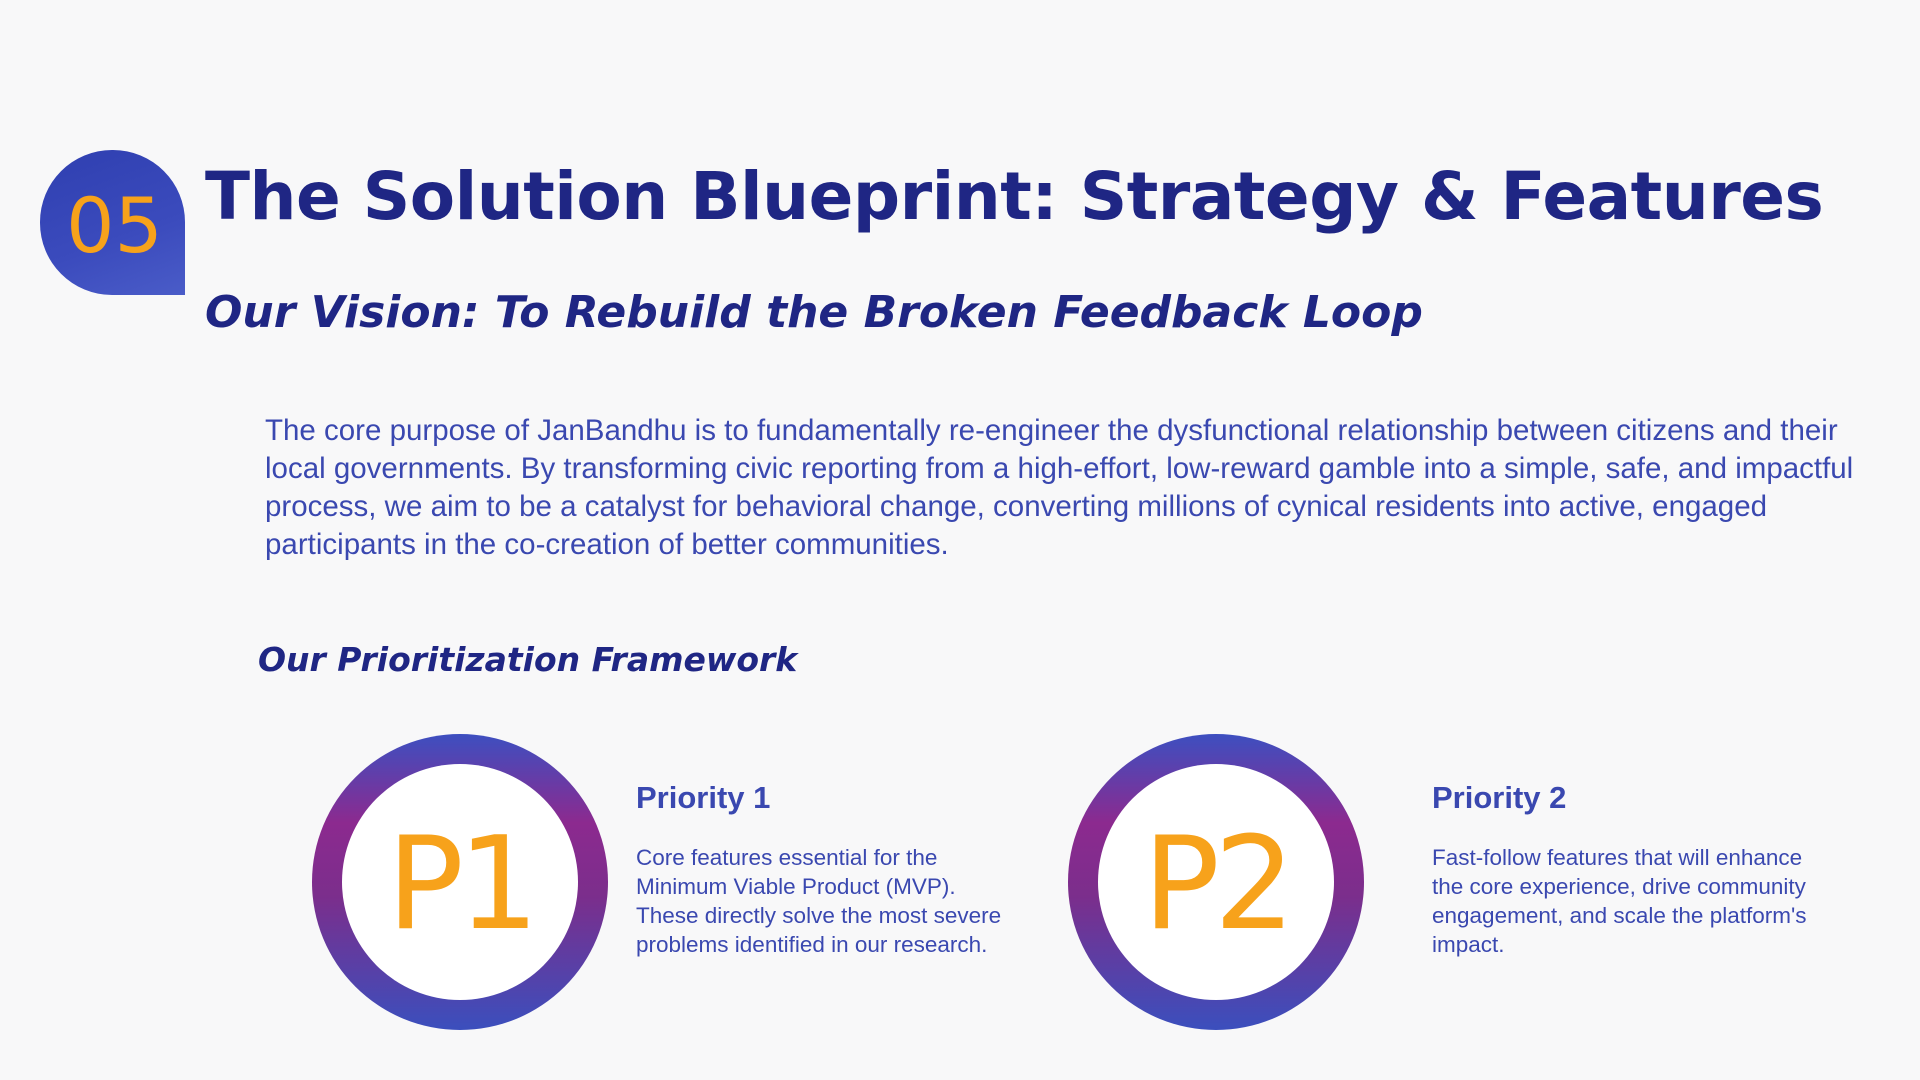 This screenshot has width=1920, height=1080. I want to click on priority-2-ring: P2, so click(1216, 882).